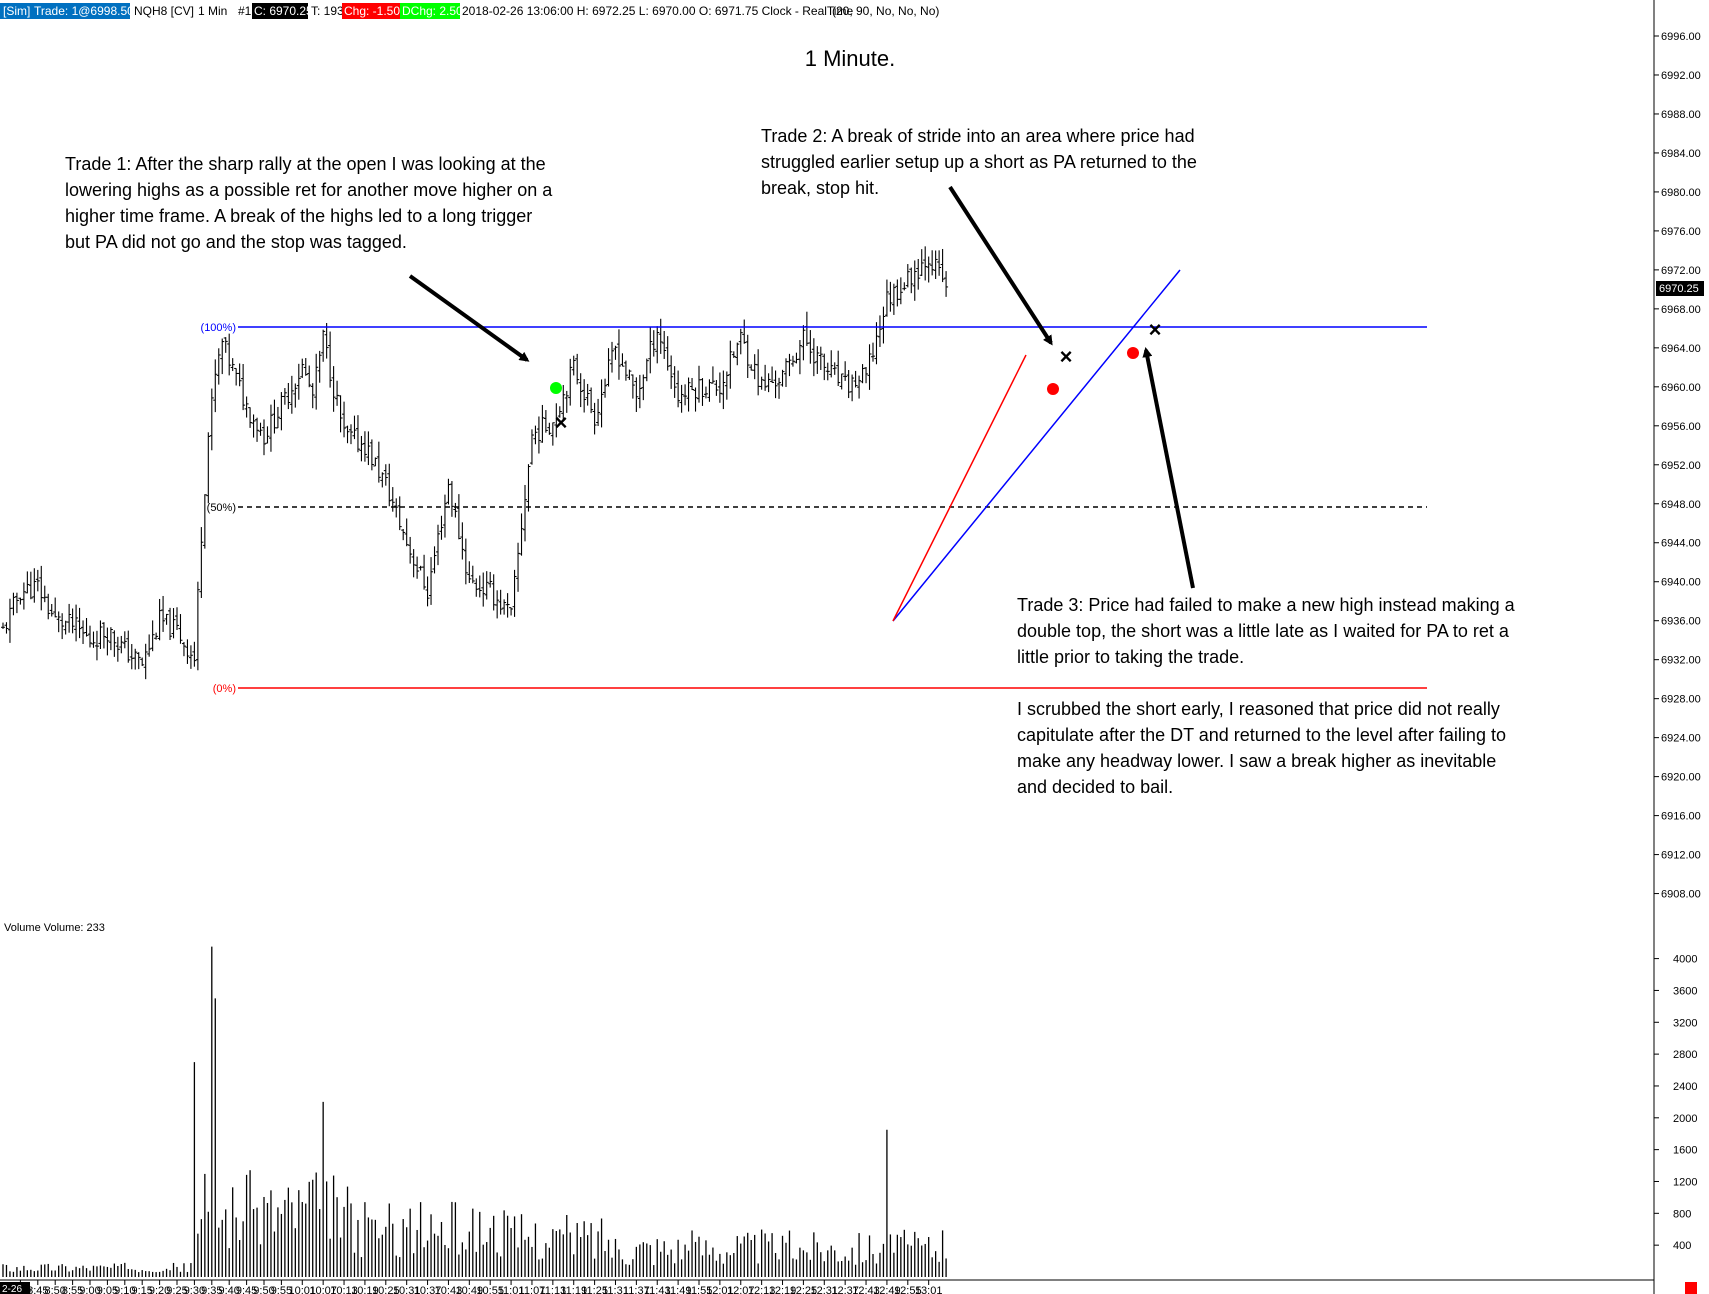  What do you see at coordinates (1066, 356) in the screenshot?
I see `trade2-stop-marker: ×` at bounding box center [1066, 356].